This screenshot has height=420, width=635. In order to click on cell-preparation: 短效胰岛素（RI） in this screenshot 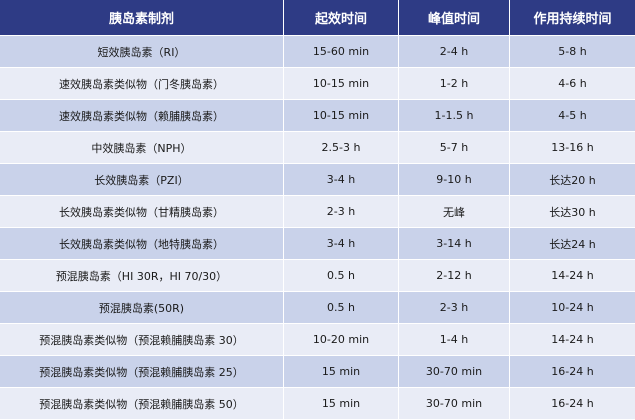, I will do `click(142, 52)`.